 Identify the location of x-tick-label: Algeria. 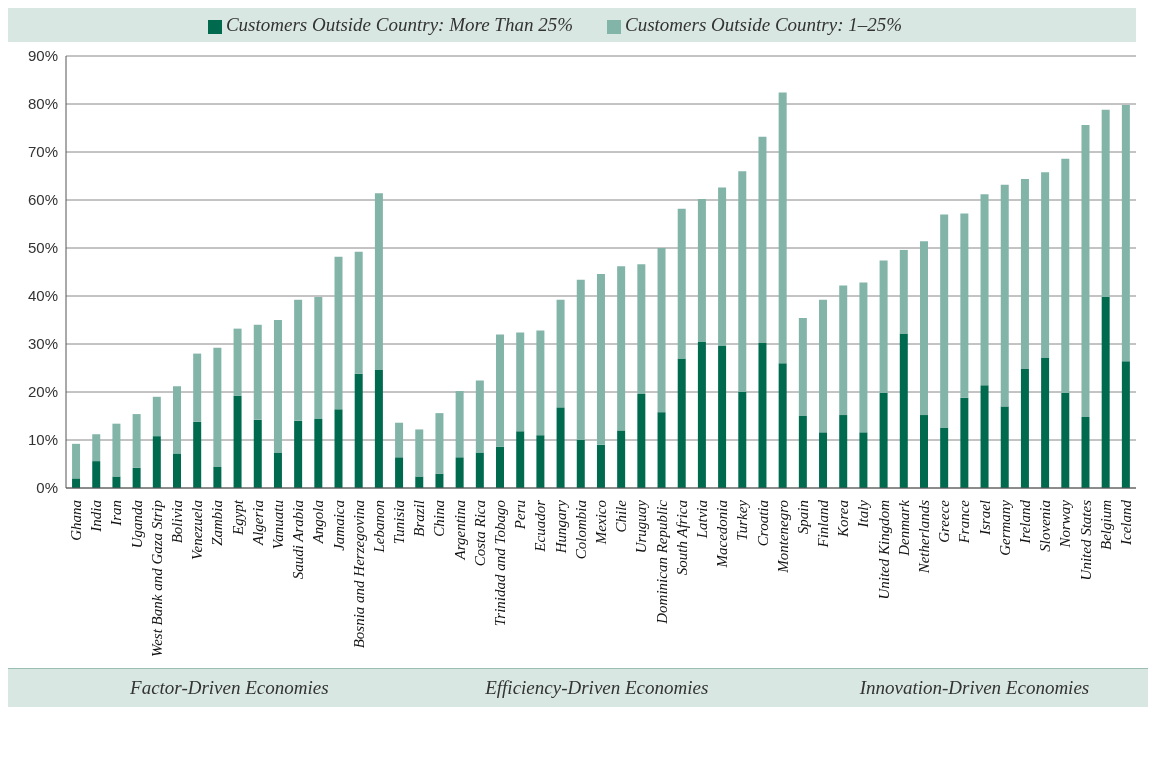
(257, 523).